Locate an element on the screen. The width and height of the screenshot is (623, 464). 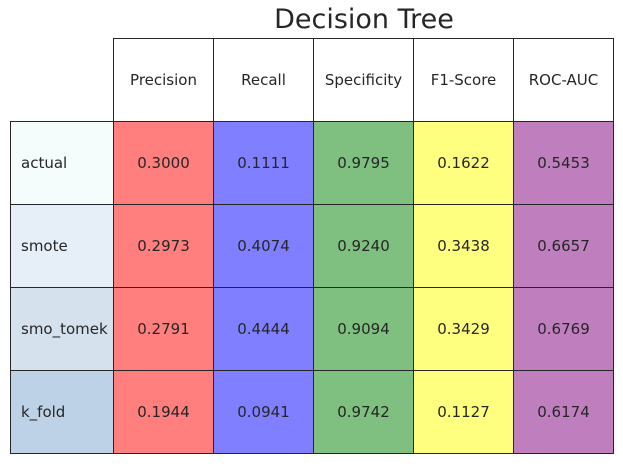
row-label-smo-tomek: smo_tomek is located at coordinates (62, 329).